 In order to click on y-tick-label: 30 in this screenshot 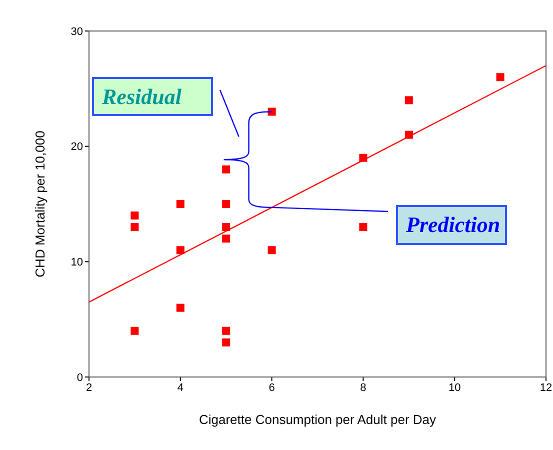, I will do `click(76, 32)`.